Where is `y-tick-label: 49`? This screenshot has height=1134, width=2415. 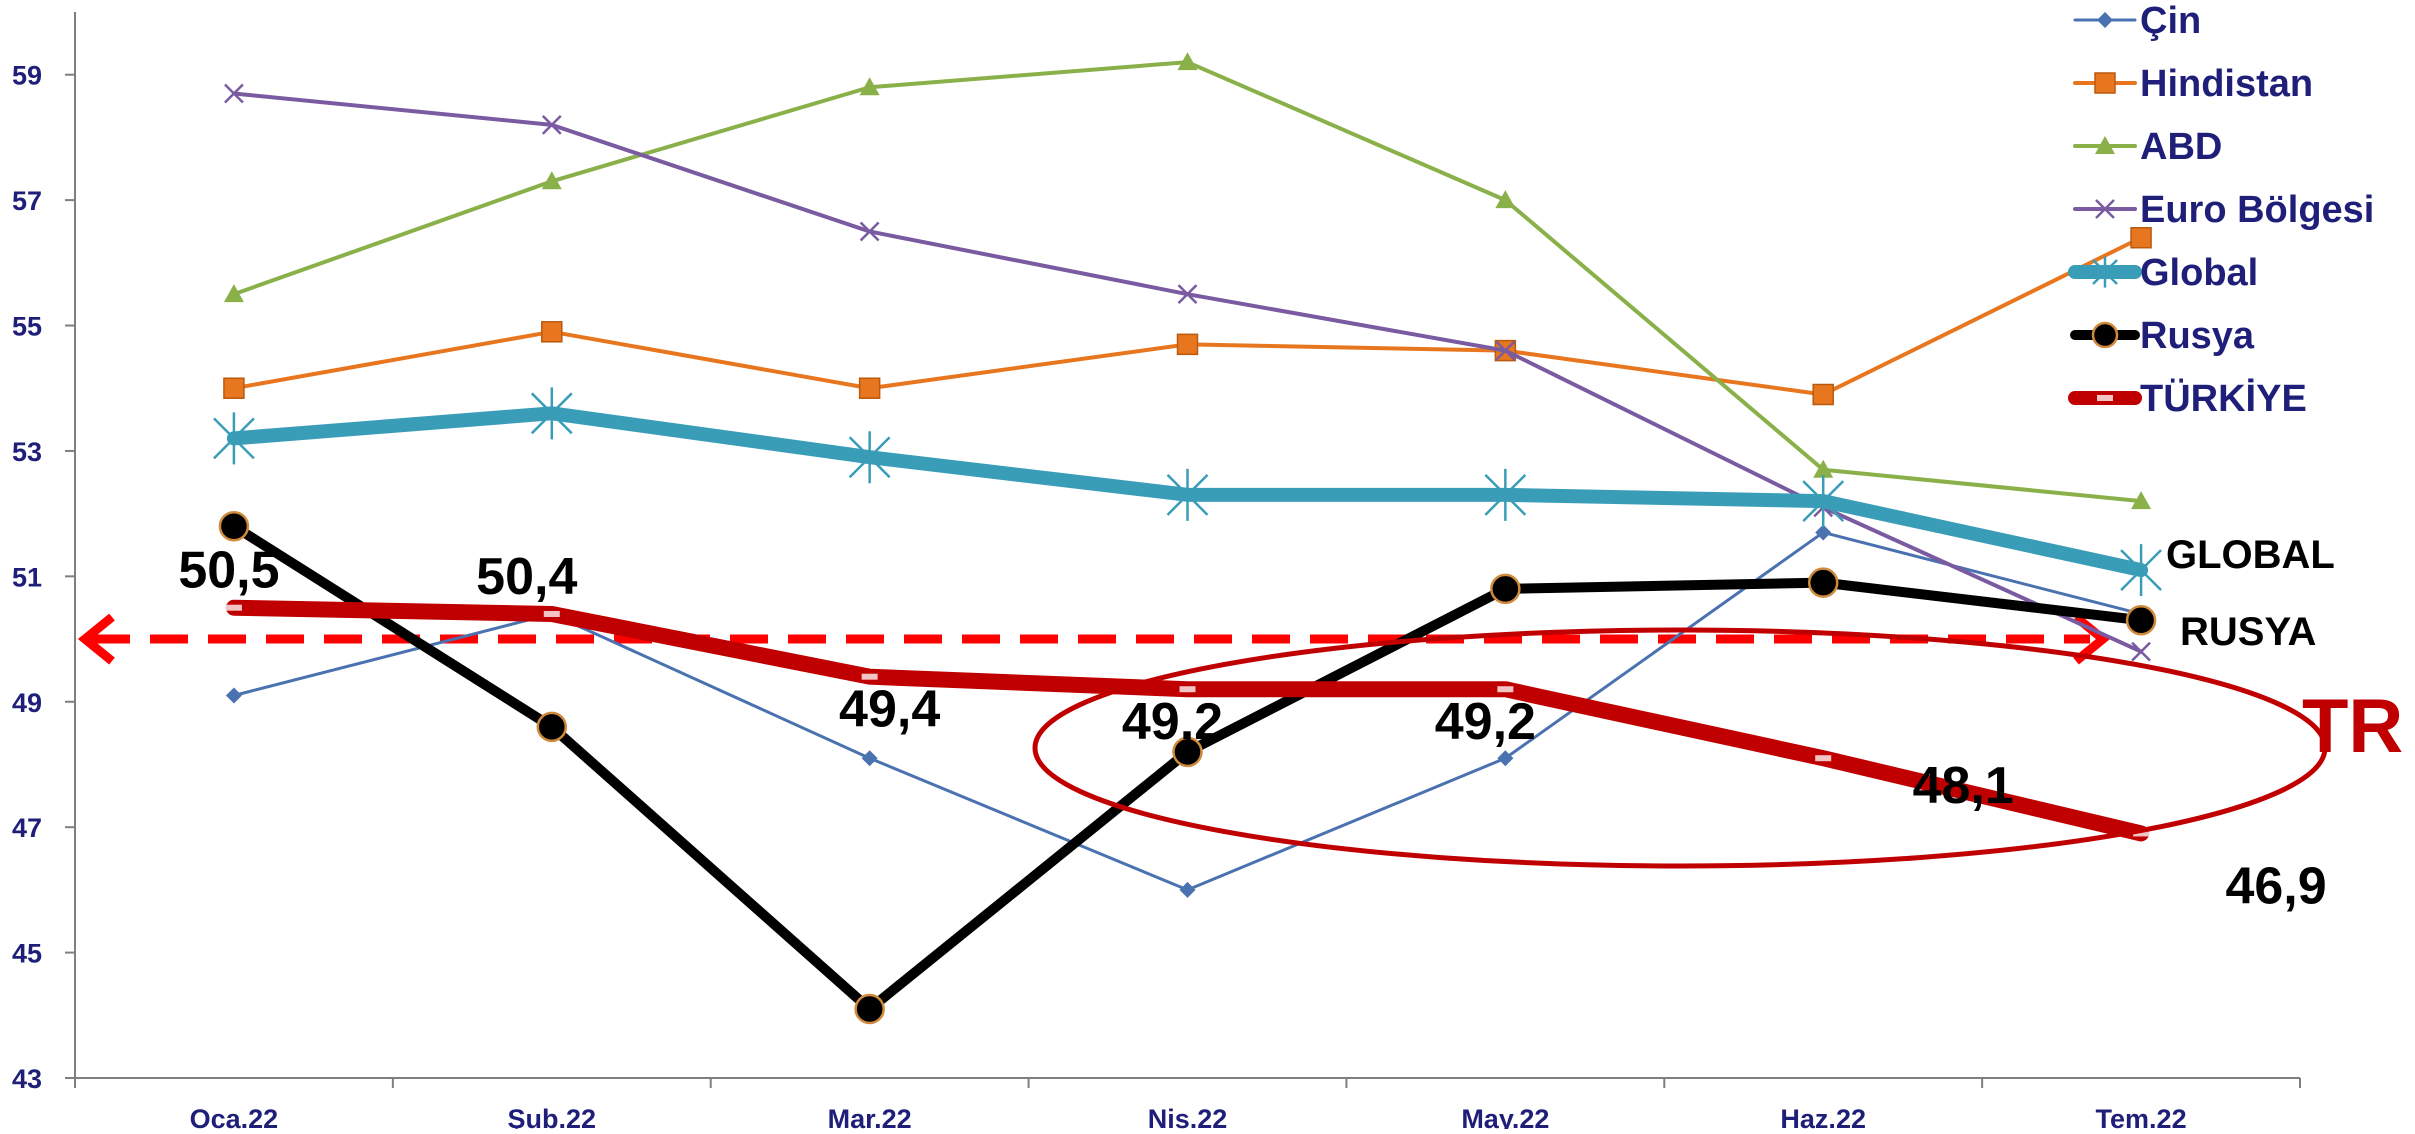 y-tick-label: 49 is located at coordinates (27, 703).